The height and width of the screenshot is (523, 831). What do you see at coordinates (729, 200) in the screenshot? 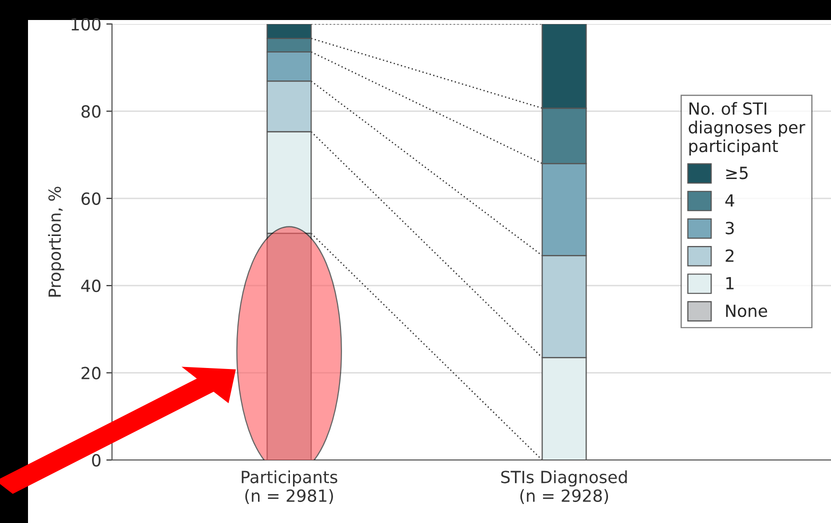
I see `legend-label: 4` at bounding box center [729, 200].